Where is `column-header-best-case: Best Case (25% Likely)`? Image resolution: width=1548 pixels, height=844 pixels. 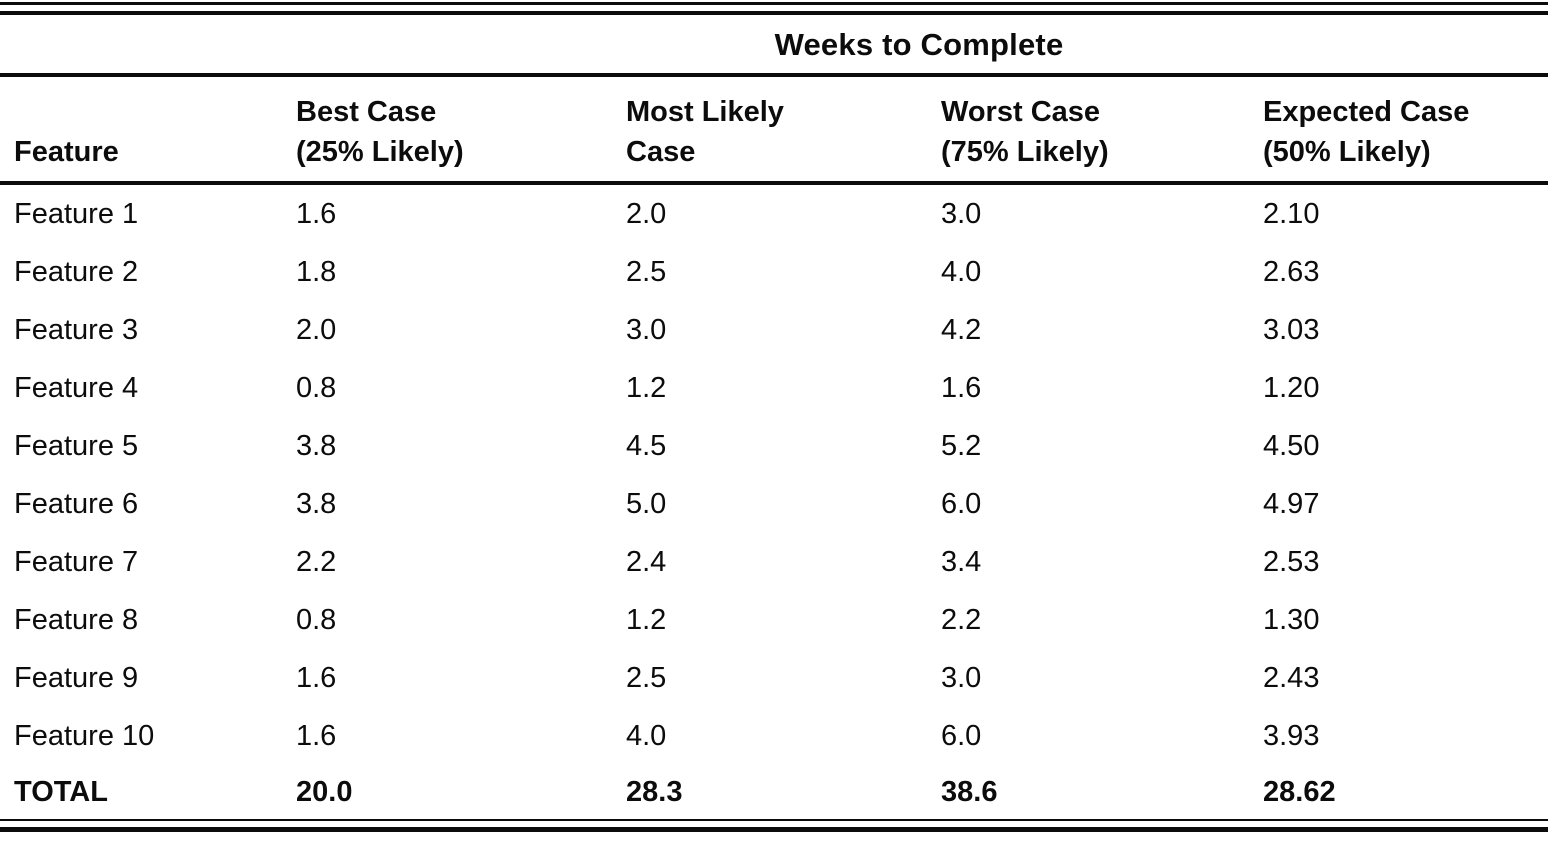 column-header-best-case: Best Case (25% Likely) is located at coordinates (455, 129).